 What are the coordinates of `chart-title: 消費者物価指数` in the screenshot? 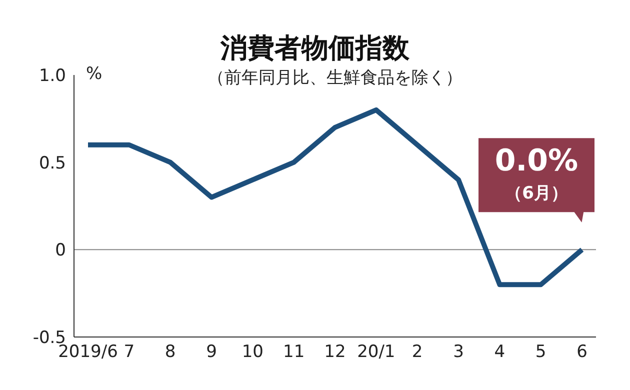 It's located at (315, 48).